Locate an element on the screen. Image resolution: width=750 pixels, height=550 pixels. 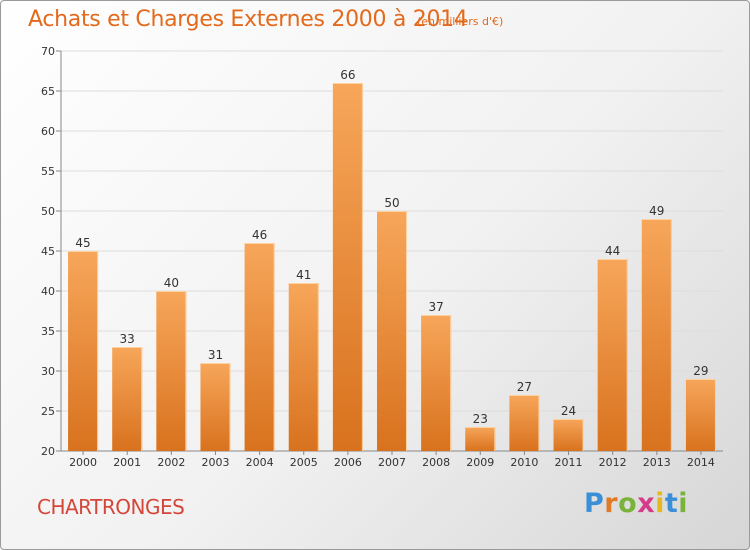
logo-letter: t is located at coordinates (671, 503).